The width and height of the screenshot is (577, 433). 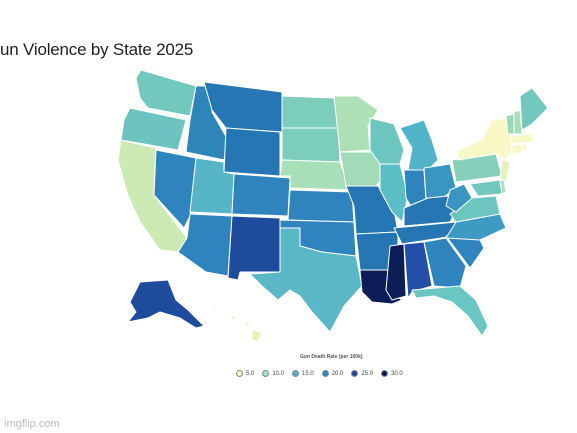 What do you see at coordinates (237, 325) in the screenshot?
I see `state-hawaii` at bounding box center [237, 325].